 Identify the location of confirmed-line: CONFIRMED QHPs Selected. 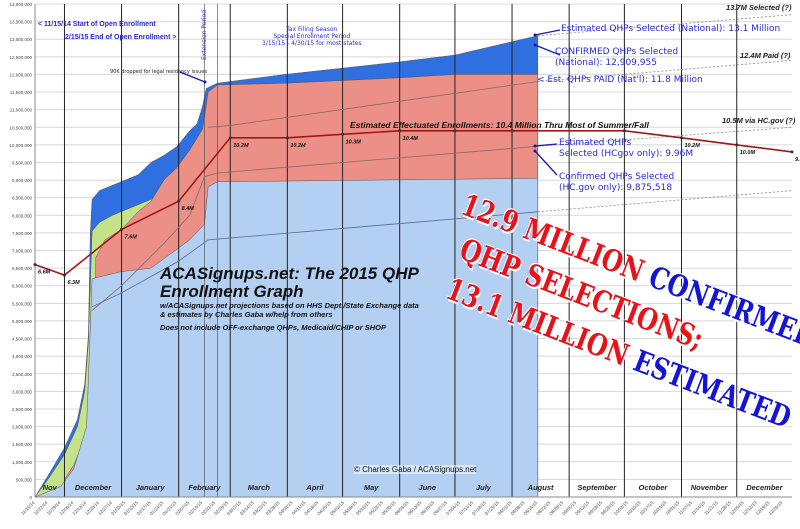
(617, 52).